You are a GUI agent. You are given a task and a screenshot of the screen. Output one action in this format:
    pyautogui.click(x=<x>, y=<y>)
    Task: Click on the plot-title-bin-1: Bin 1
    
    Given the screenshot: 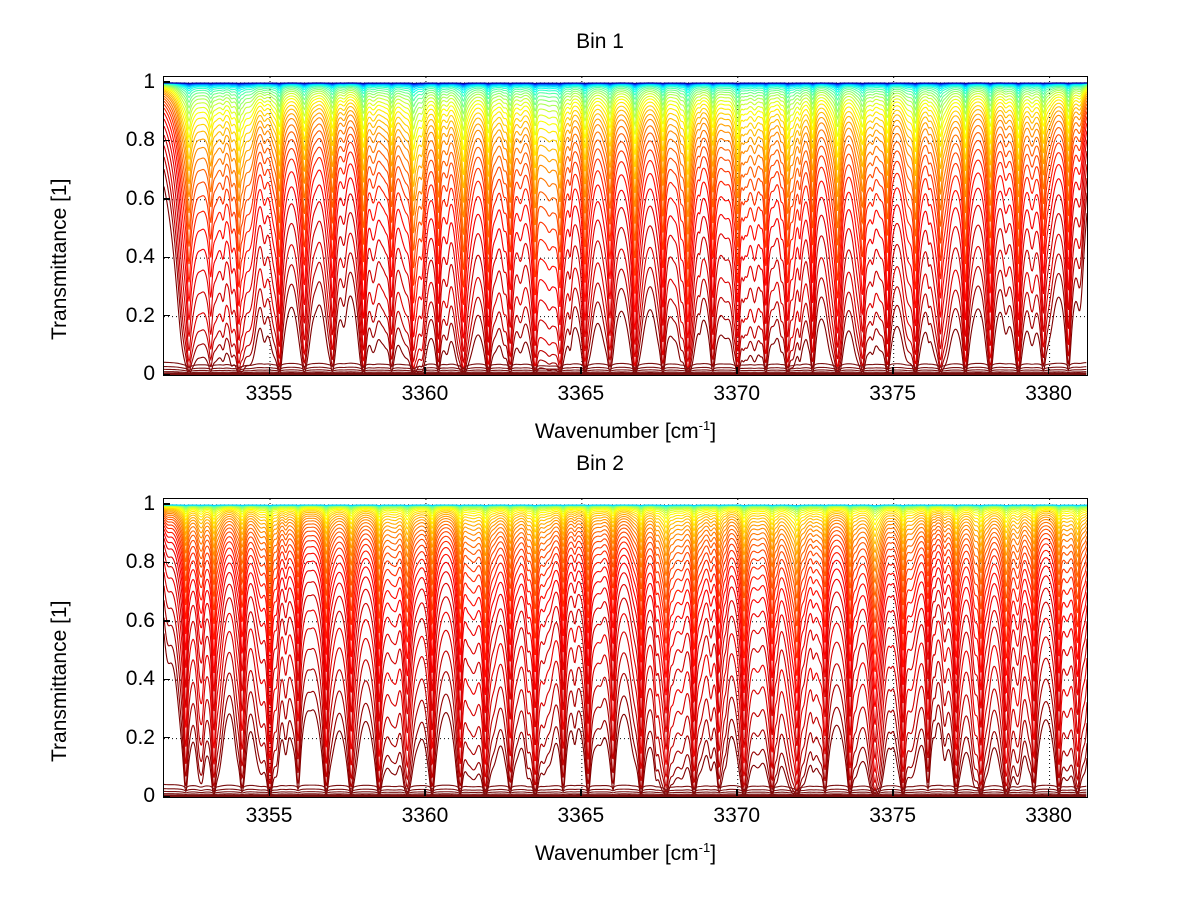 What is the action you would take?
    pyautogui.click(x=600, y=41)
    